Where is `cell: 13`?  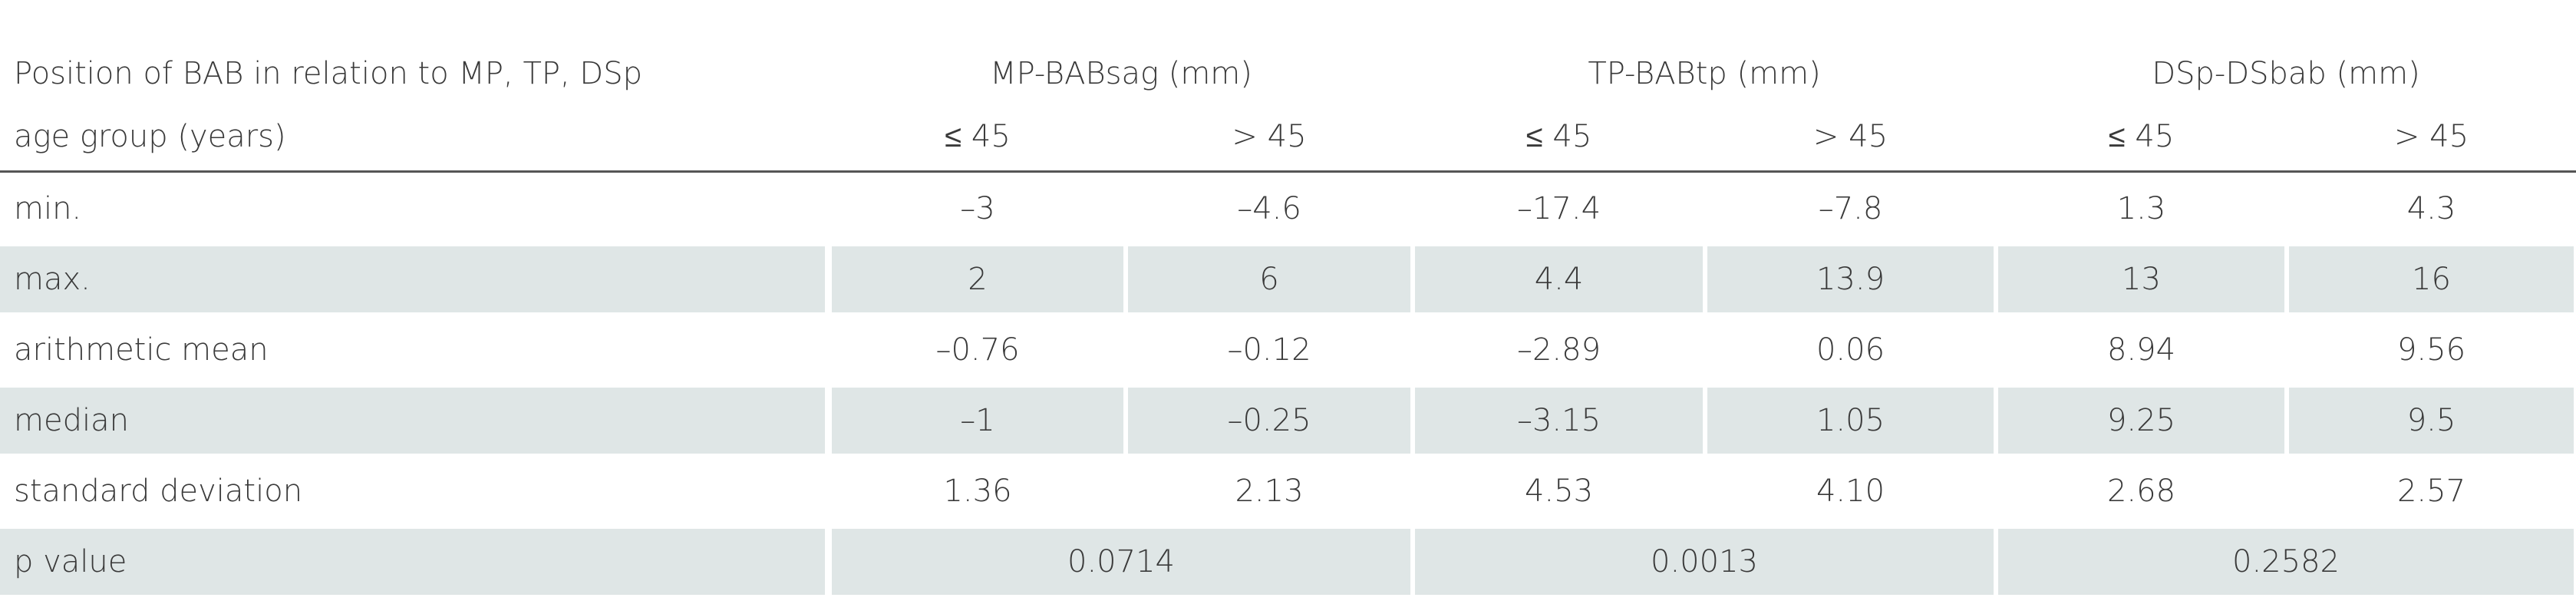
cell: 13 is located at coordinates (2141, 279).